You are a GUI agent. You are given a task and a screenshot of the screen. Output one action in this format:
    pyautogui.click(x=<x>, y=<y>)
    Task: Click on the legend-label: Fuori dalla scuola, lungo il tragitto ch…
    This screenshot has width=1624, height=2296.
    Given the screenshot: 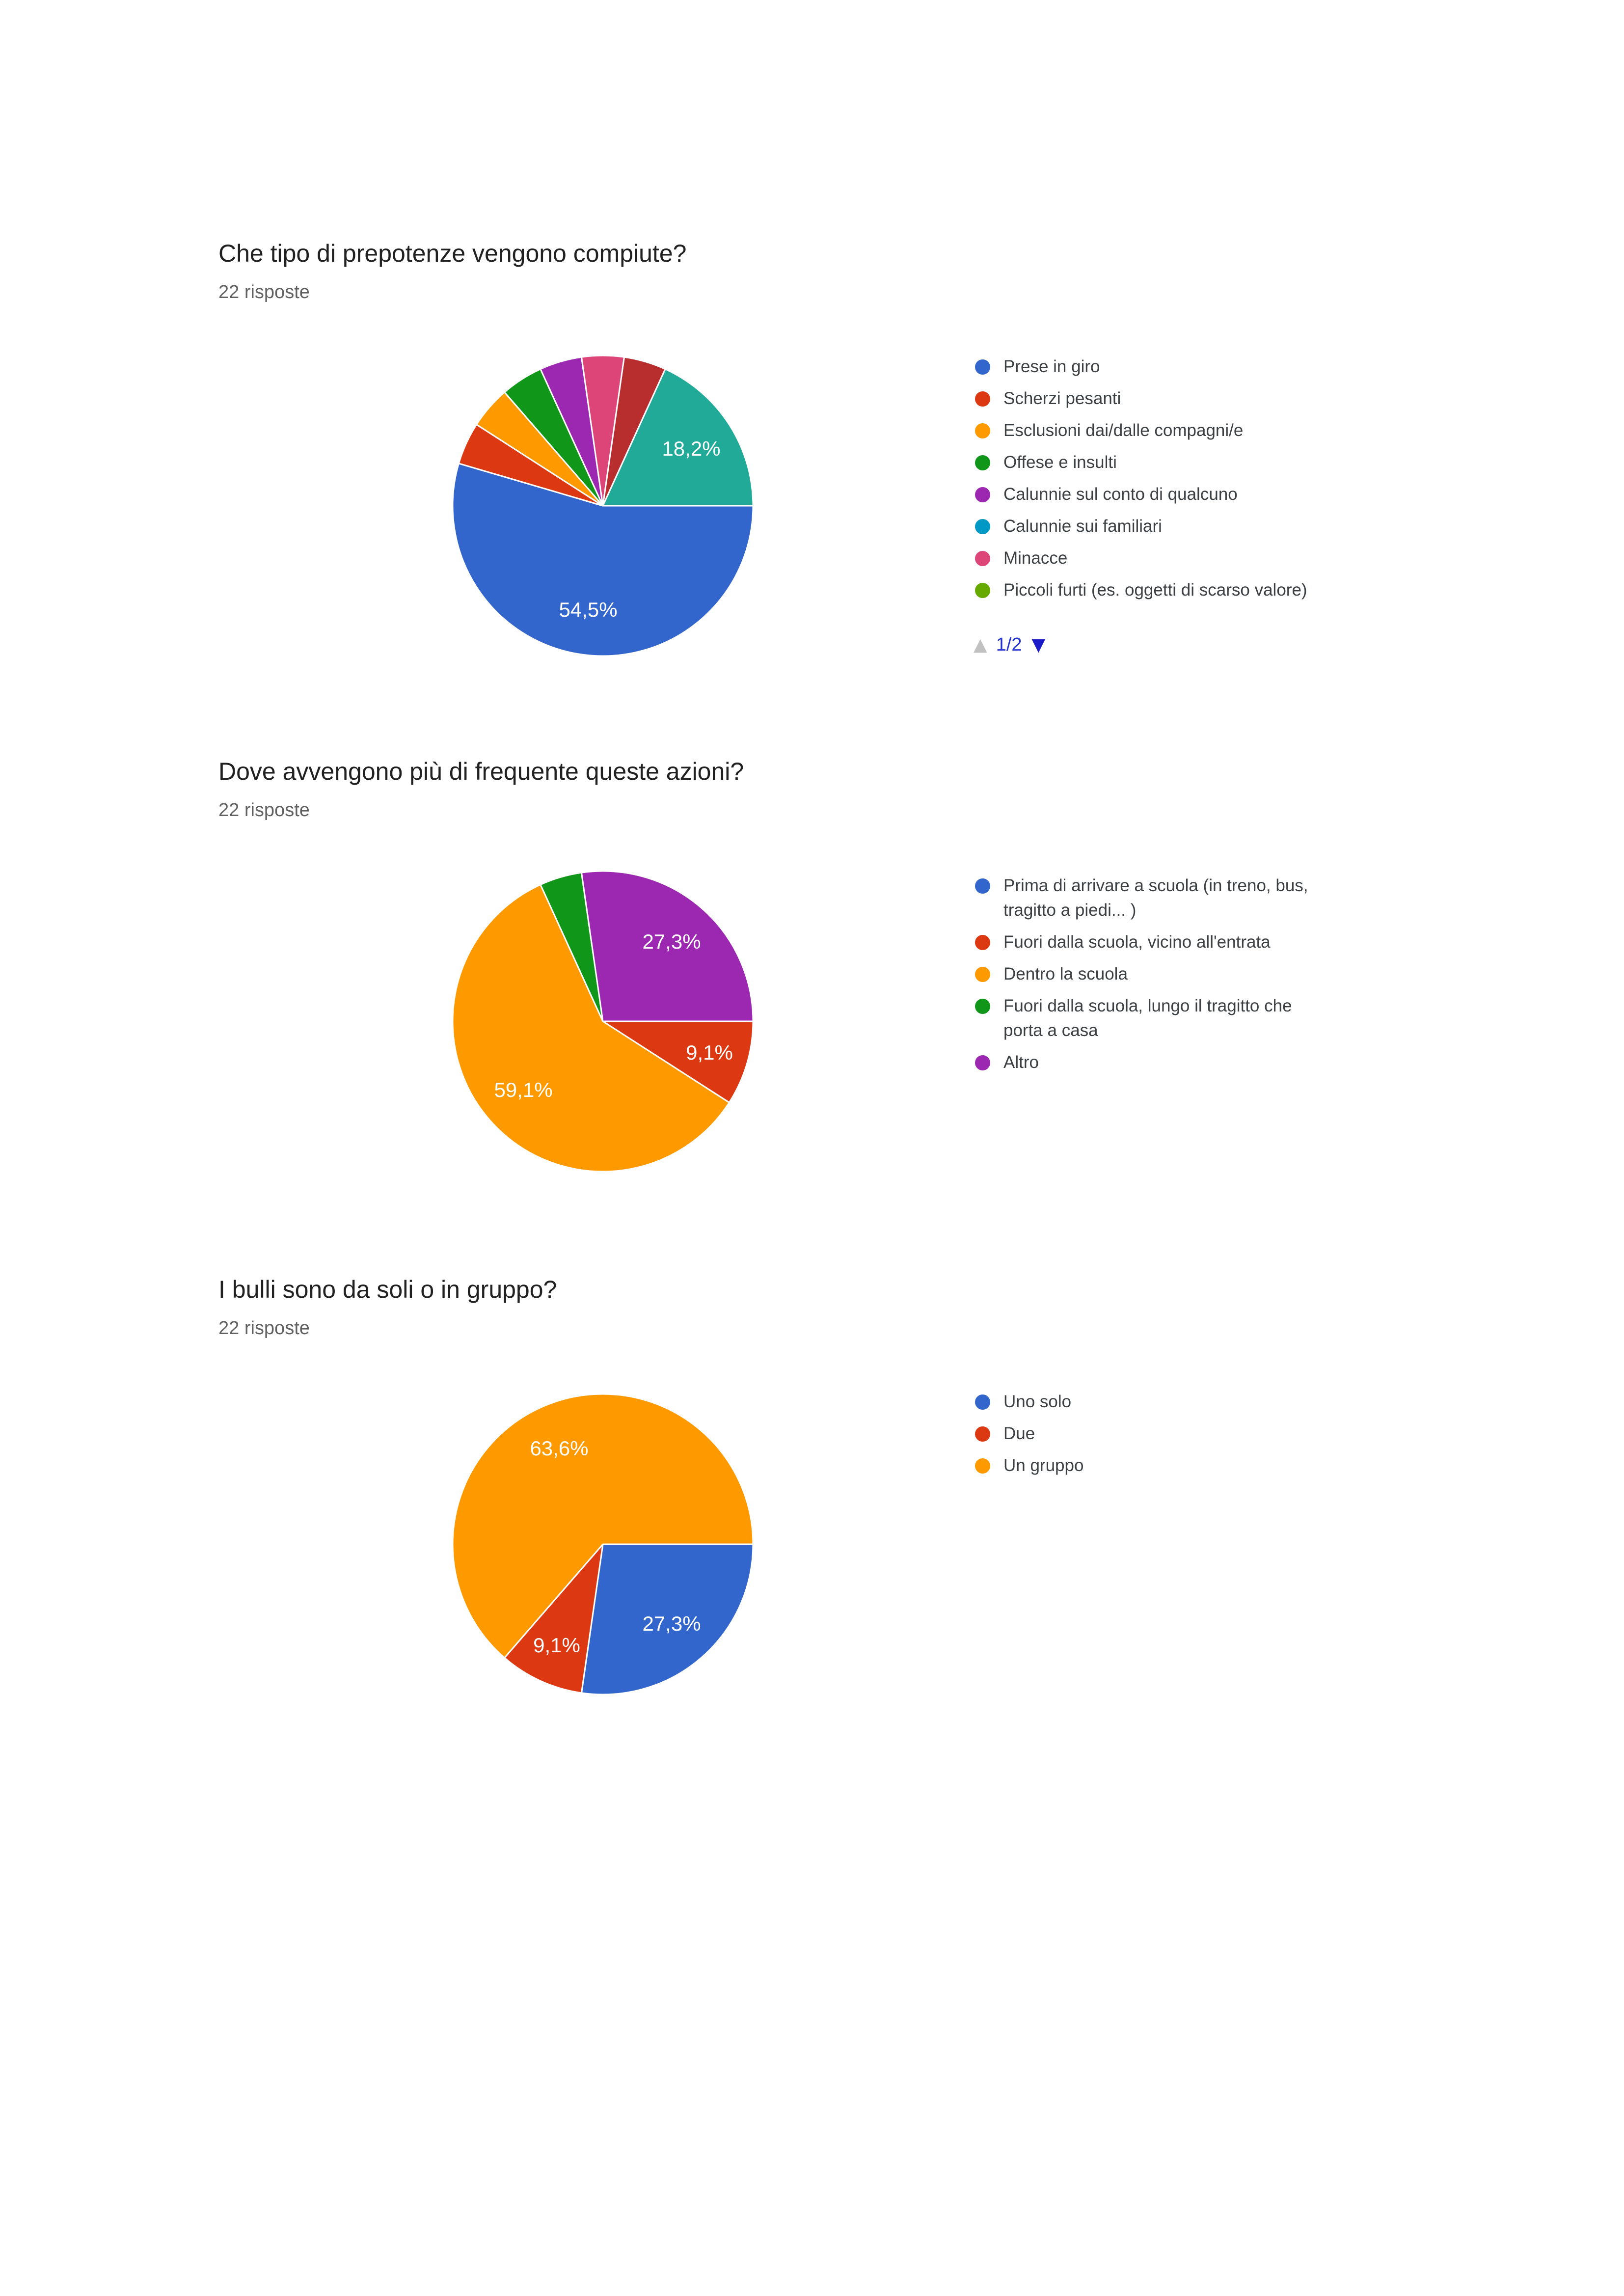 What is the action you would take?
    pyautogui.click(x=1147, y=1018)
    